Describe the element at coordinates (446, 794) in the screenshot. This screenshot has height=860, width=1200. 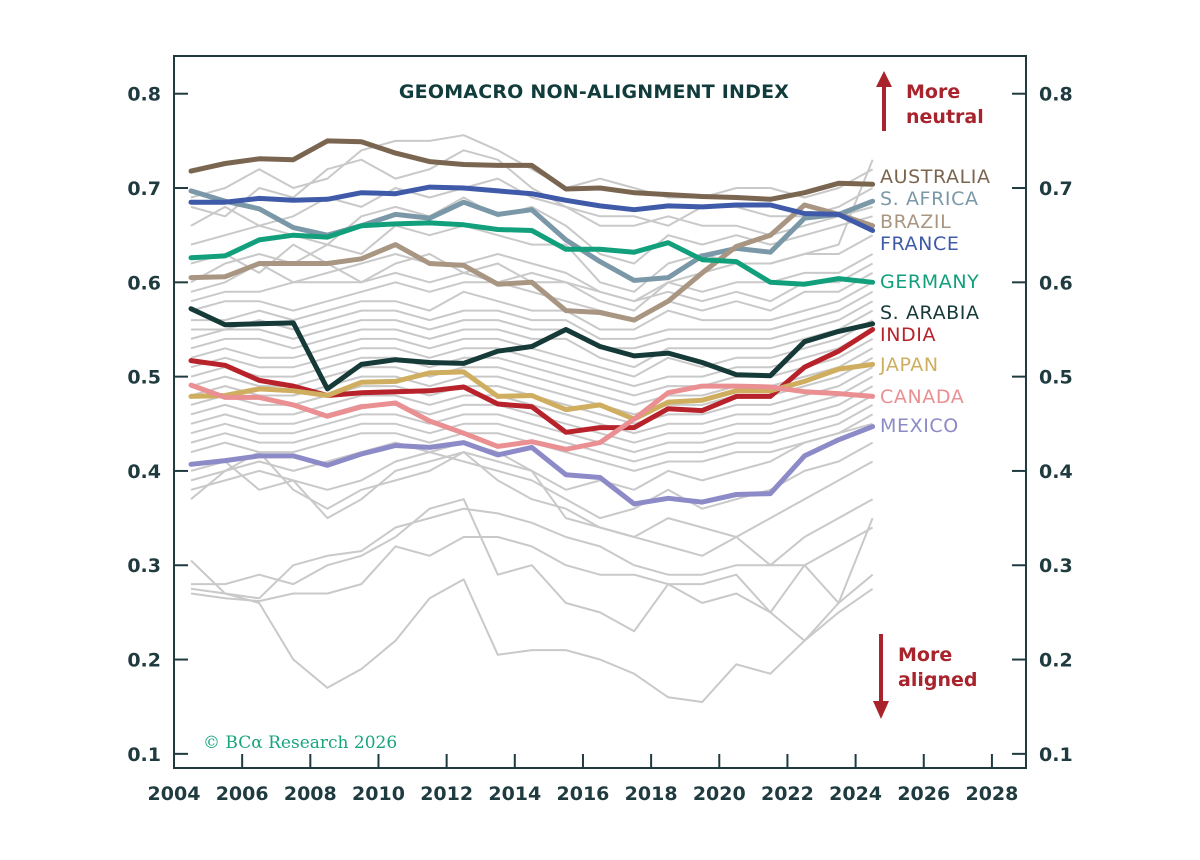
I see `x-tick-label: 2012` at that location.